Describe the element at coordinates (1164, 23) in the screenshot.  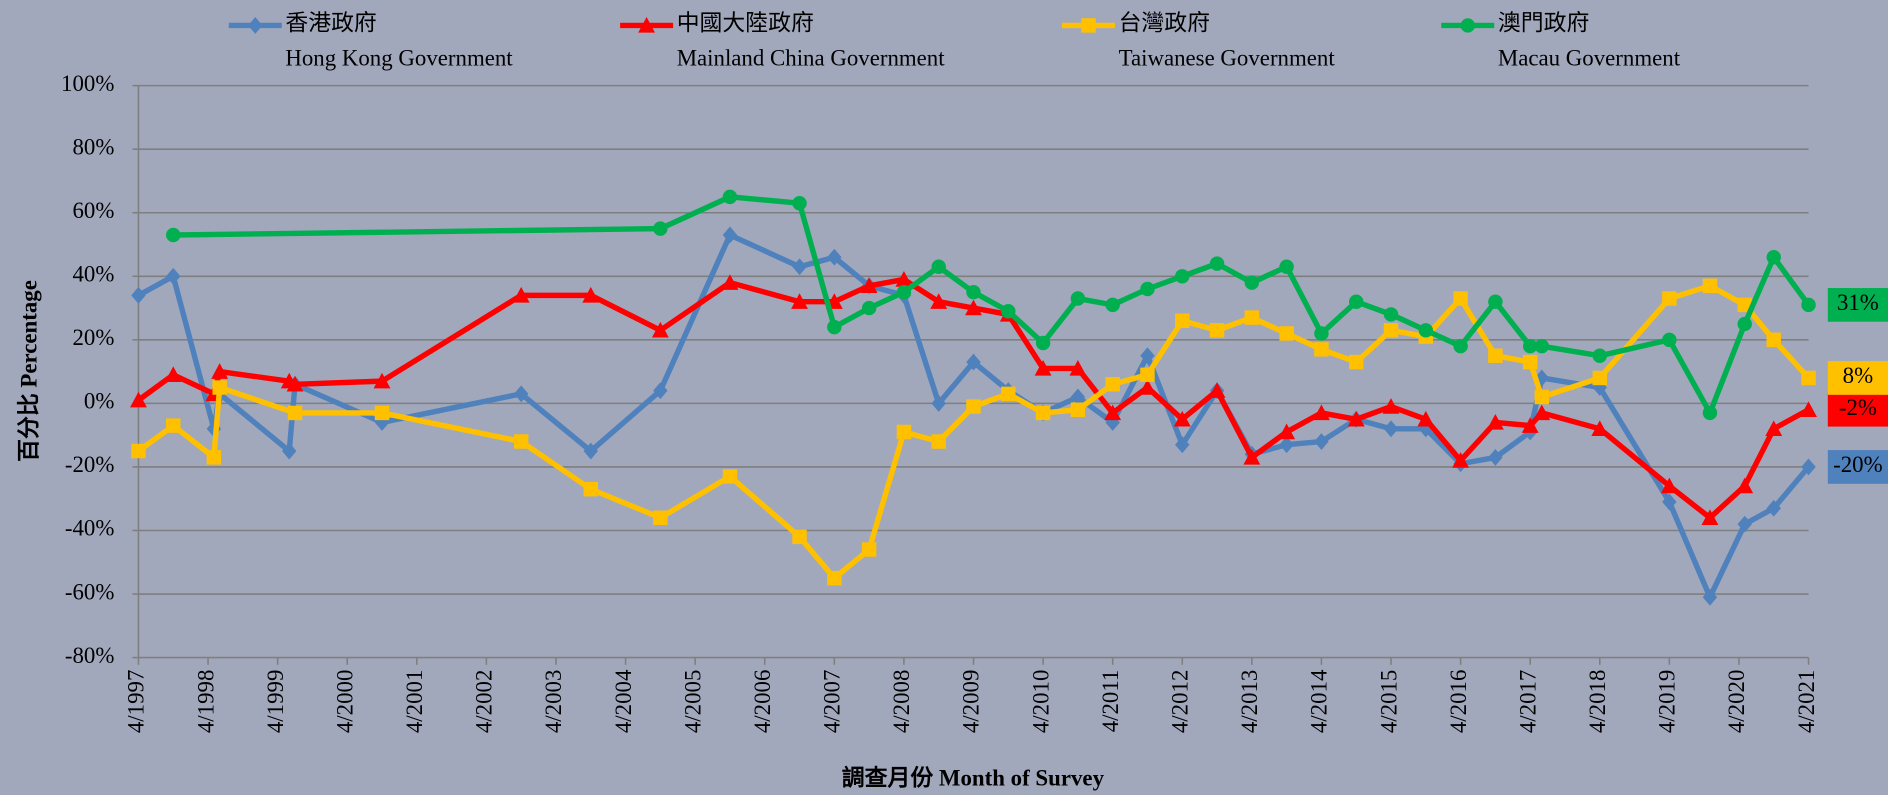
I see `legend-label: 台灣政府` at that location.